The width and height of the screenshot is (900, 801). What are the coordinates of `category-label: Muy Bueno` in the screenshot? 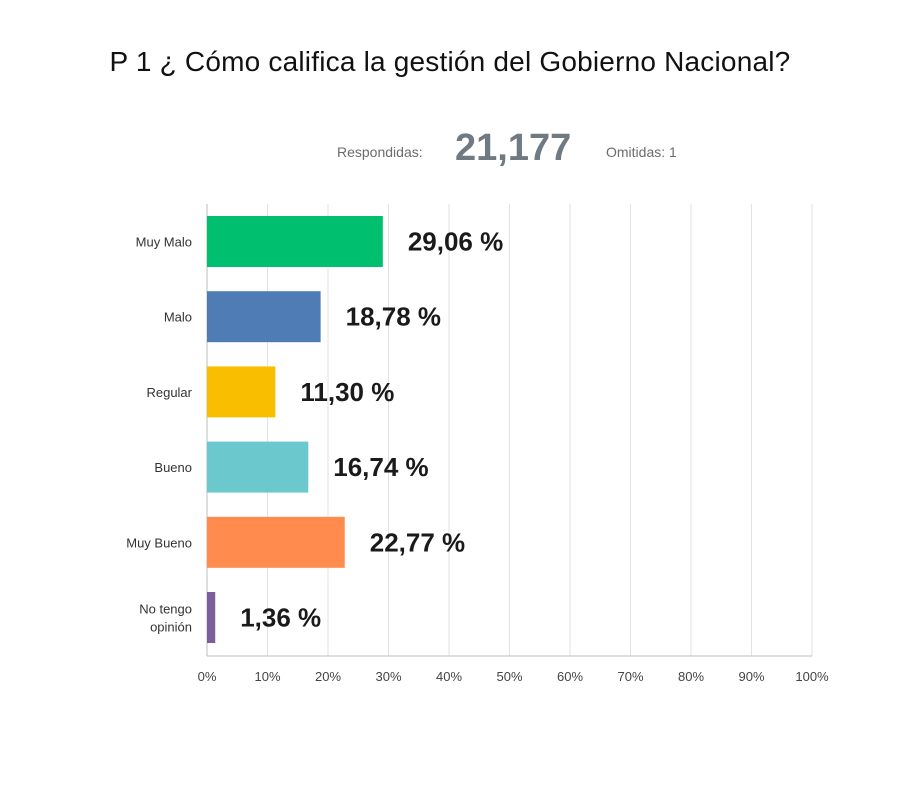 It's located at (159, 542).